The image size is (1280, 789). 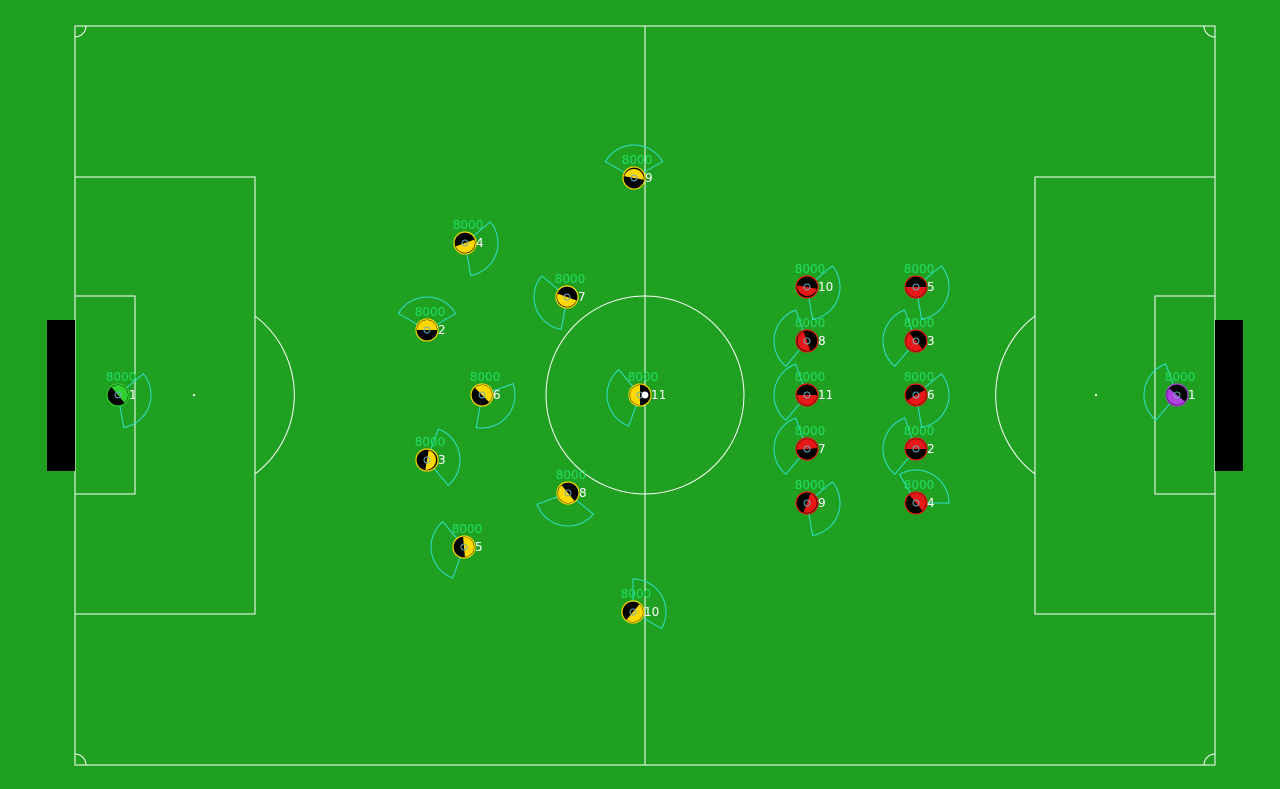 I want to click on center-circle, so click(x=645, y=395).